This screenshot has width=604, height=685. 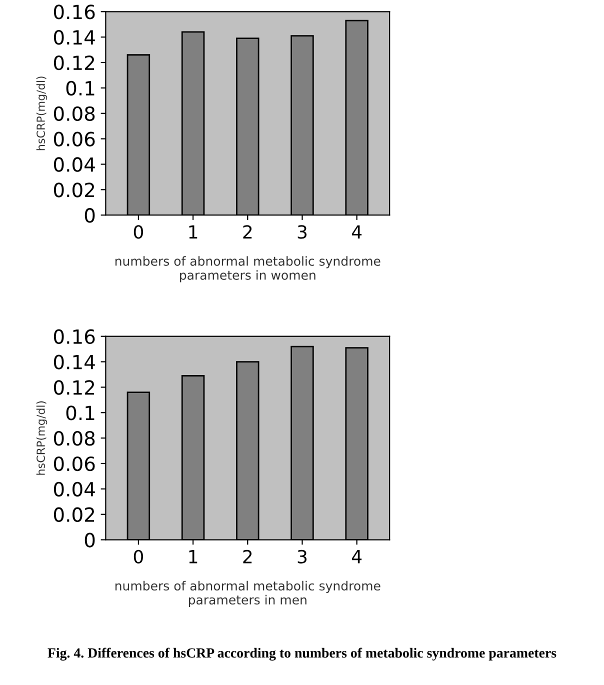 What do you see at coordinates (247, 593) in the screenshot?
I see `x-axis-title: numbers of abnormal metabolic syndrome parameters in men` at bounding box center [247, 593].